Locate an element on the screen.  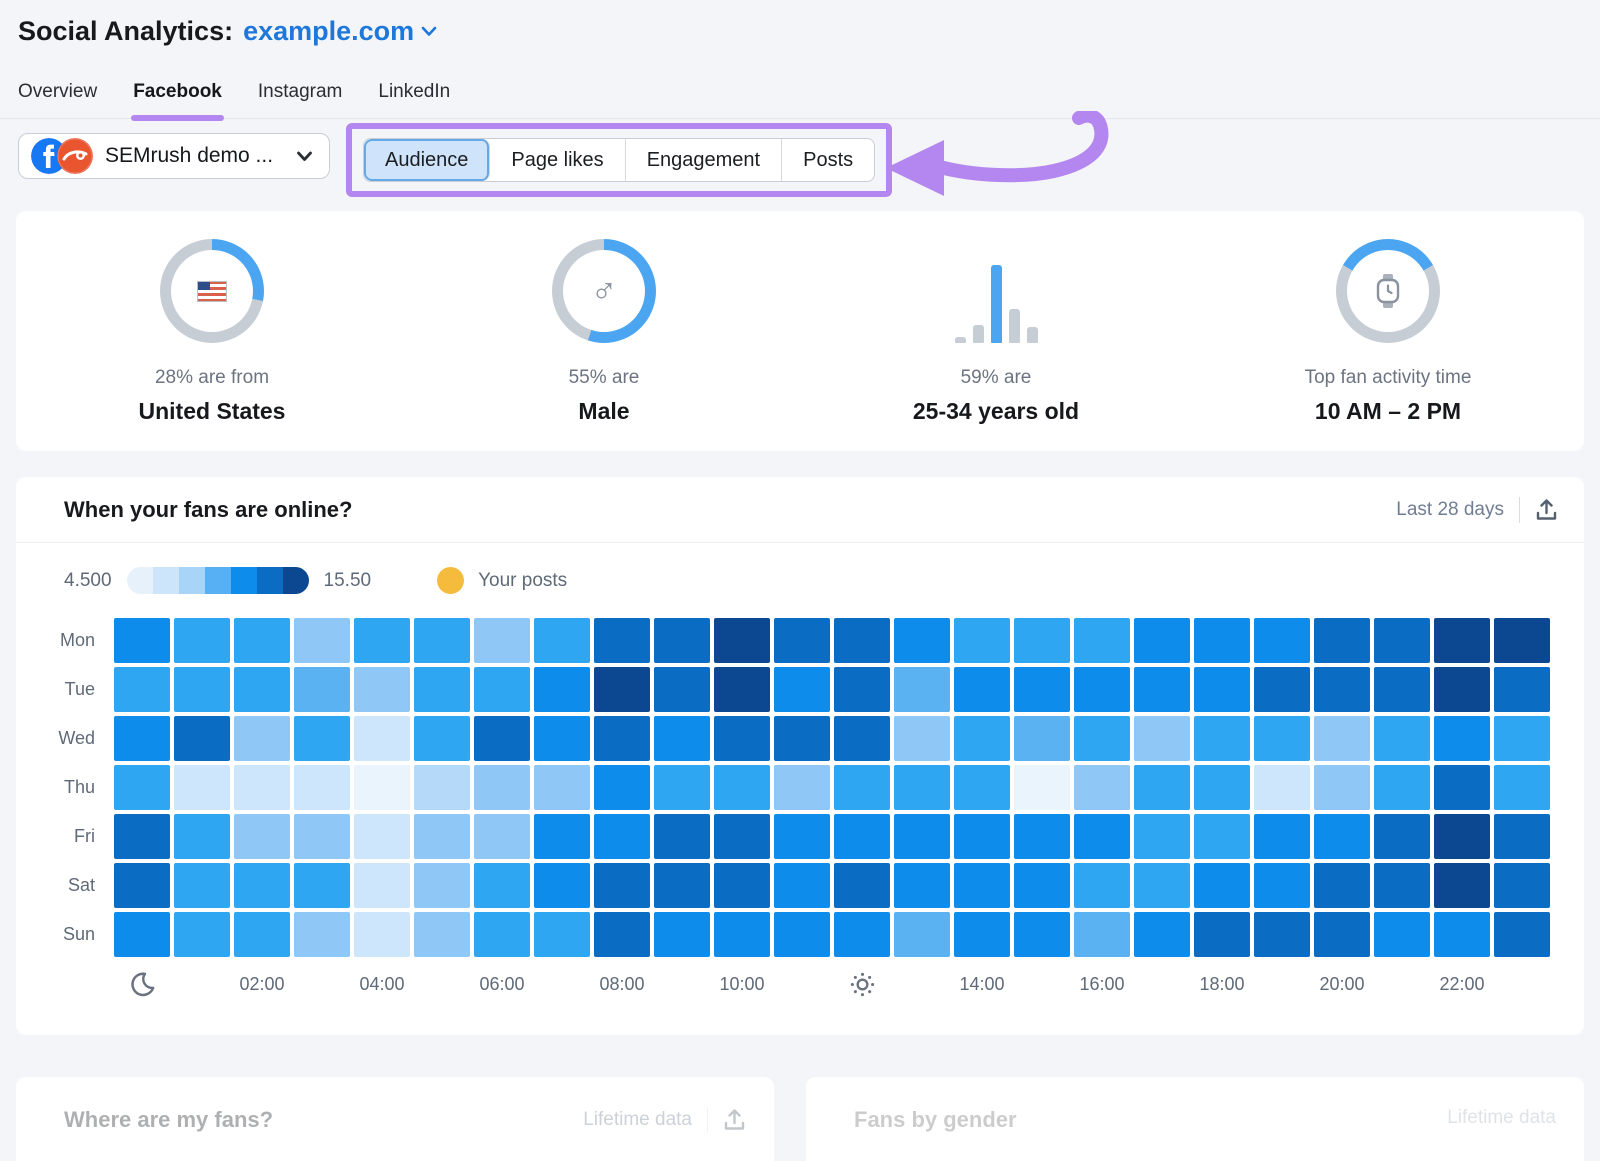
sun-icon is located at coordinates (862, 984).